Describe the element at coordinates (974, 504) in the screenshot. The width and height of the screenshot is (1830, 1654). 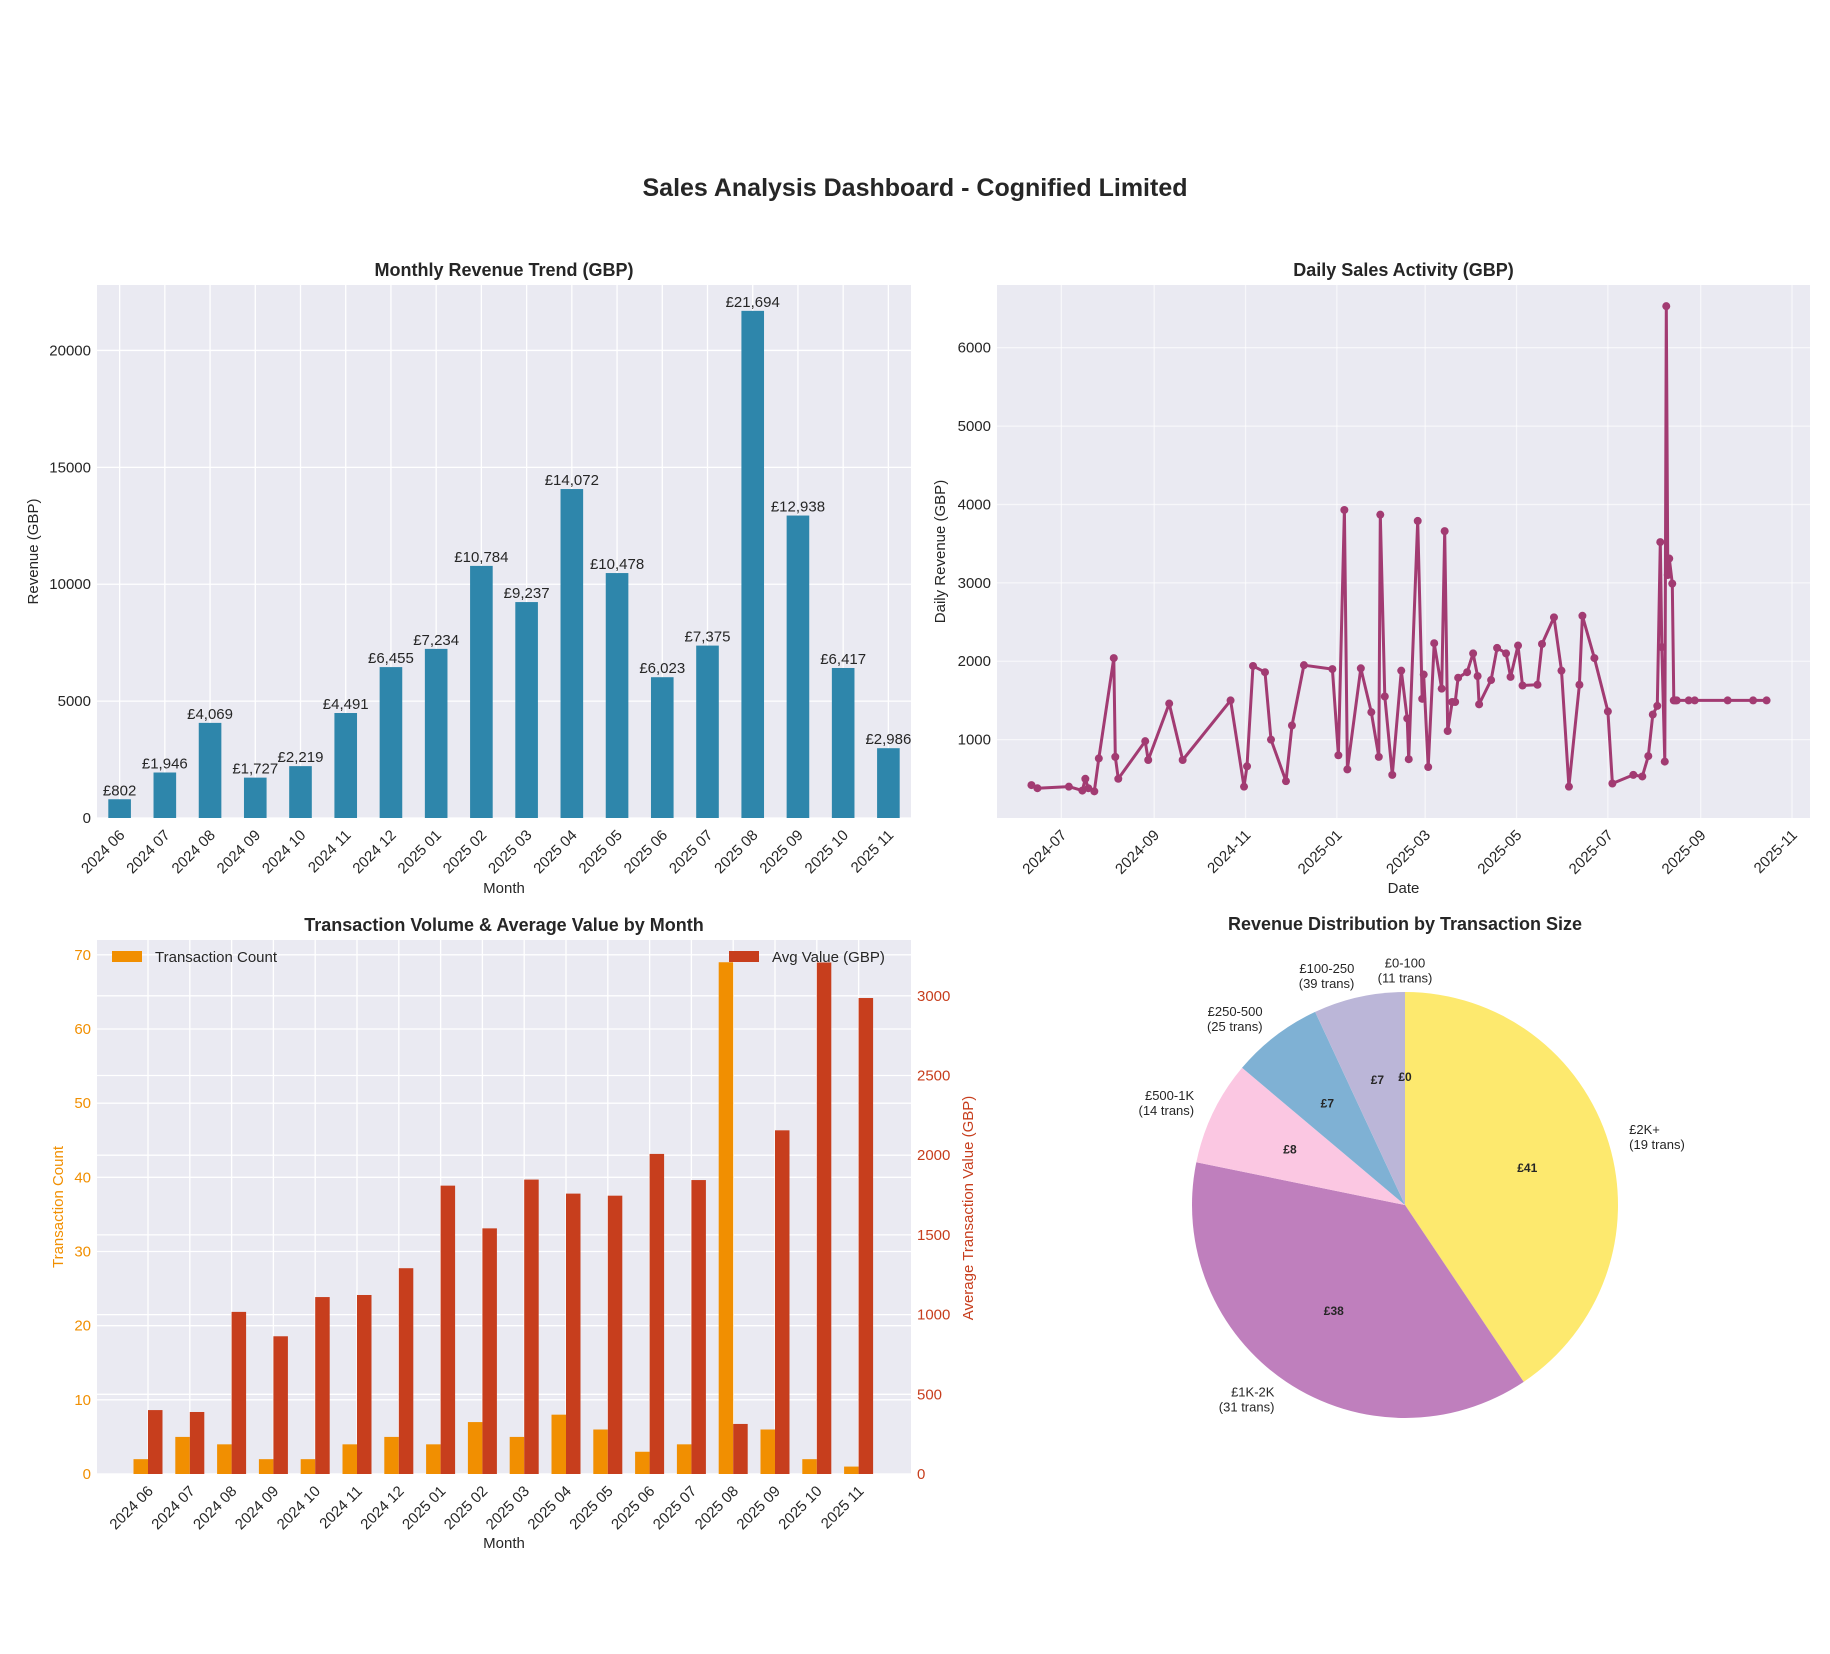
I see `y-tick-label: 4000` at that location.